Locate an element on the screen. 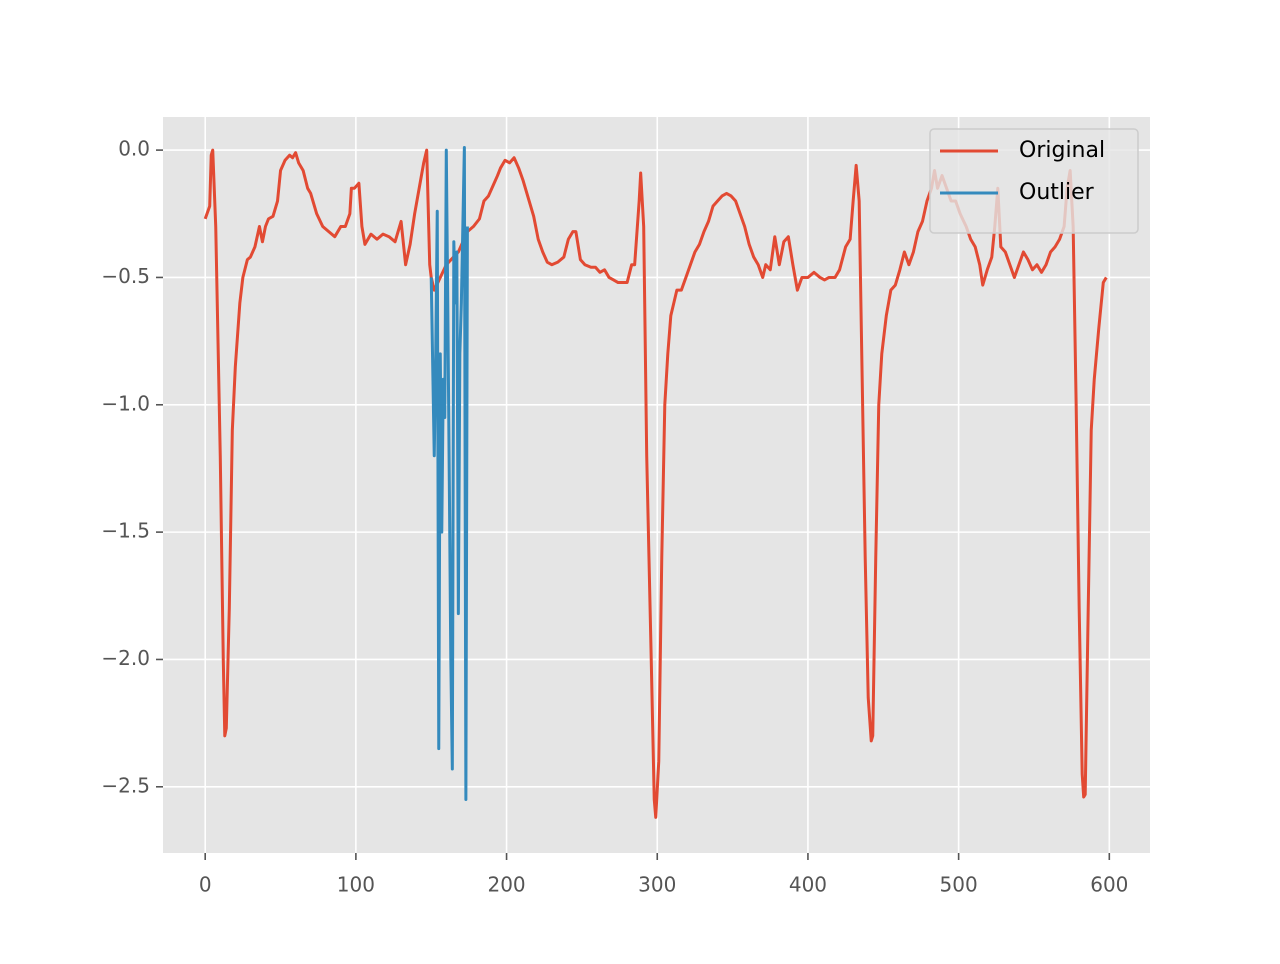 Image resolution: width=1280 pixels, height=964 pixels. x-tick-label: 400 is located at coordinates (808, 885).